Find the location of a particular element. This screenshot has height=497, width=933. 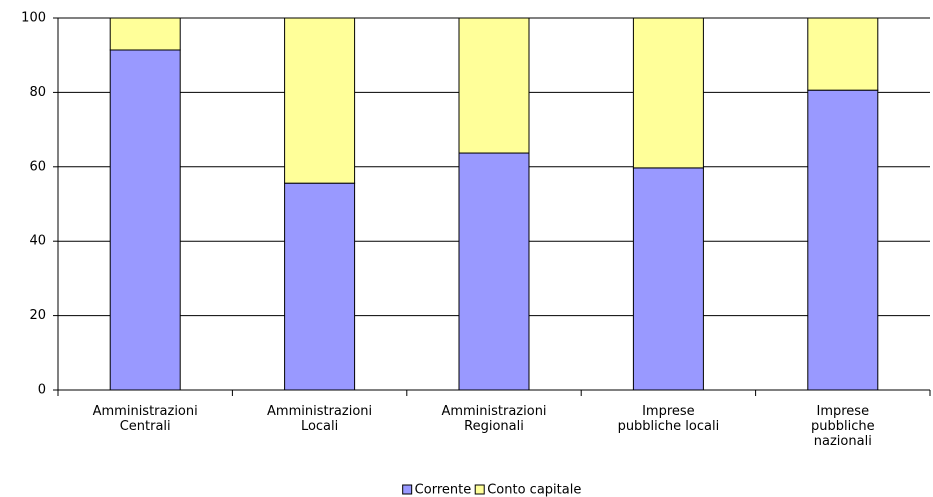

y-tick-label: 100 is located at coordinates (33, 18).